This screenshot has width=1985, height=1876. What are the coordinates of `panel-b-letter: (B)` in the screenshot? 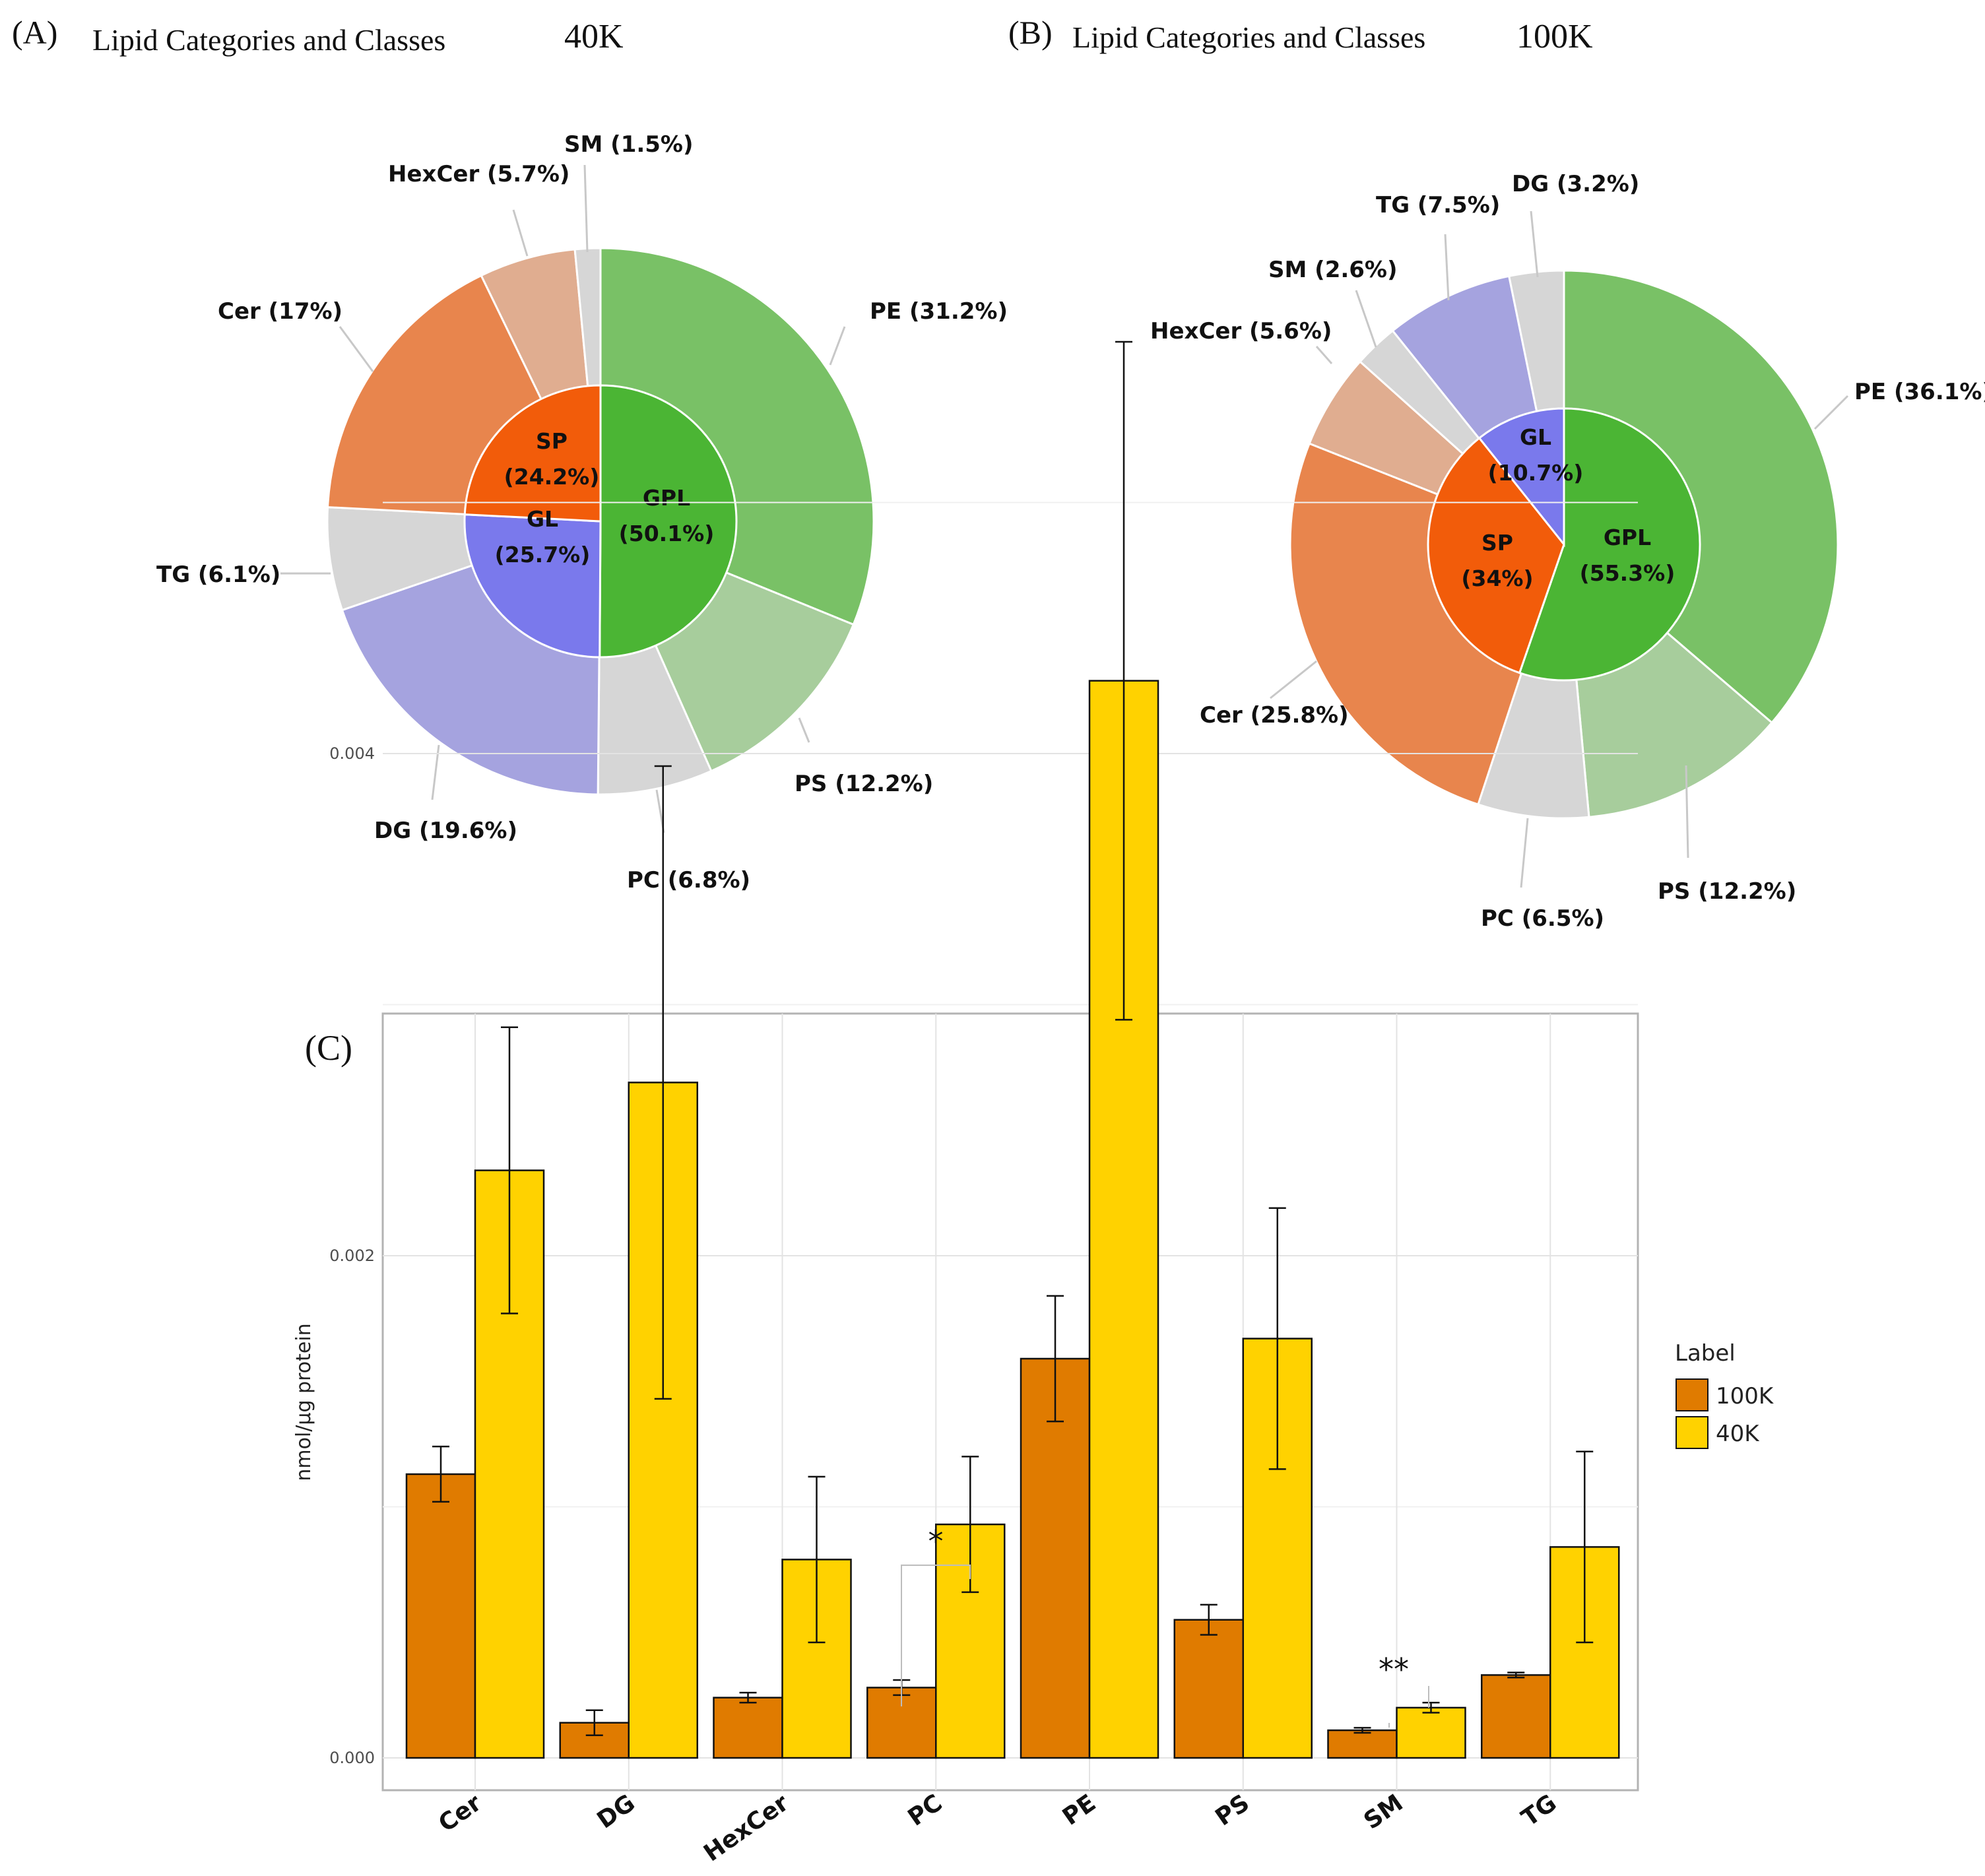 It's located at (1030, 32).